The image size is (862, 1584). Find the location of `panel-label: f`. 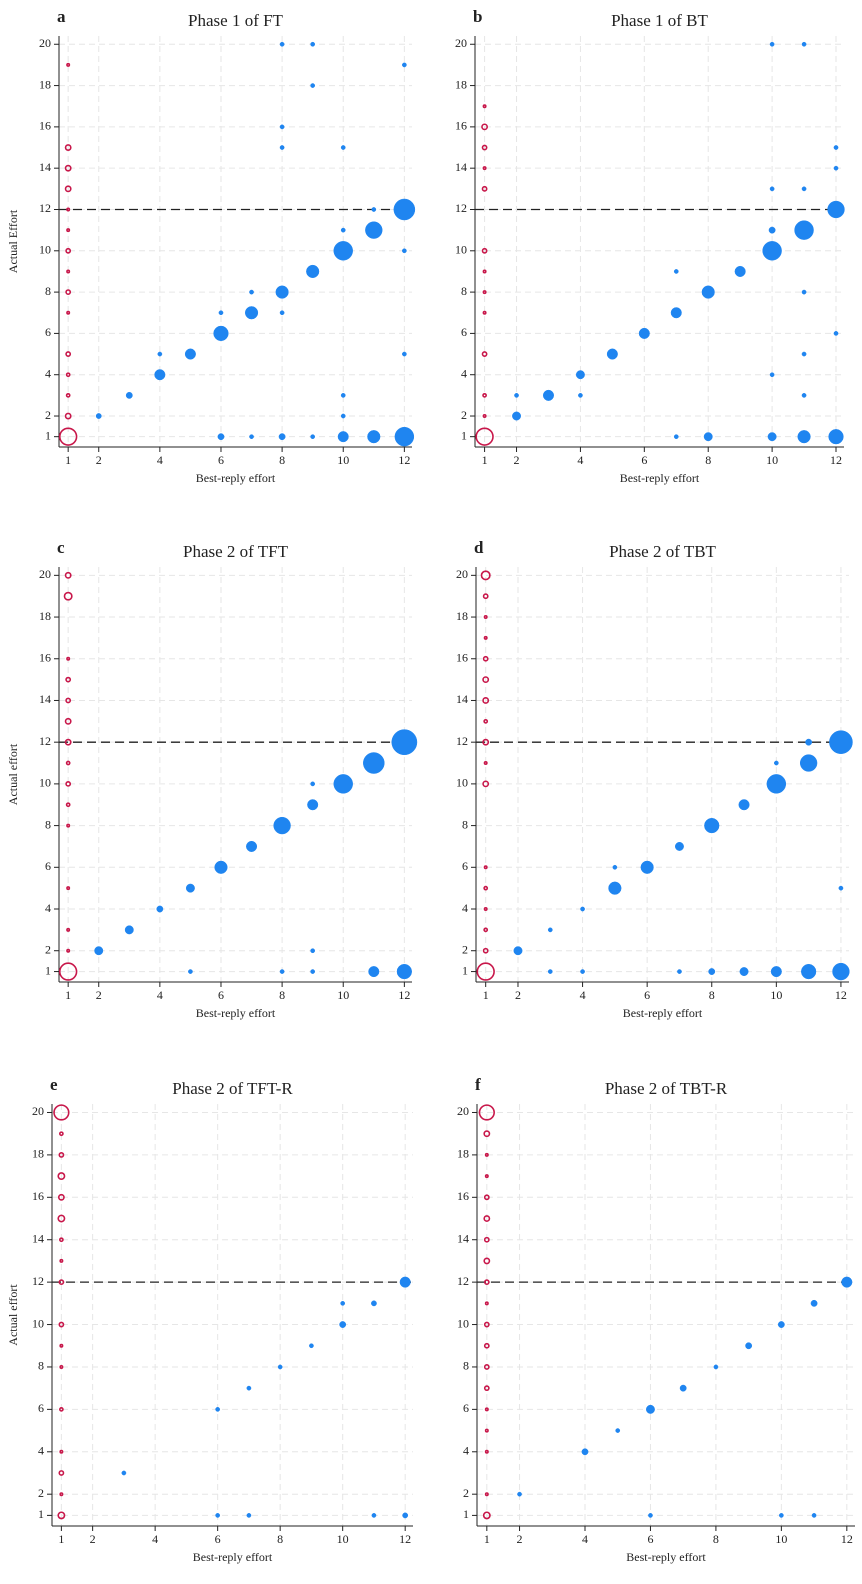

panel-label: f is located at coordinates (478, 1084).